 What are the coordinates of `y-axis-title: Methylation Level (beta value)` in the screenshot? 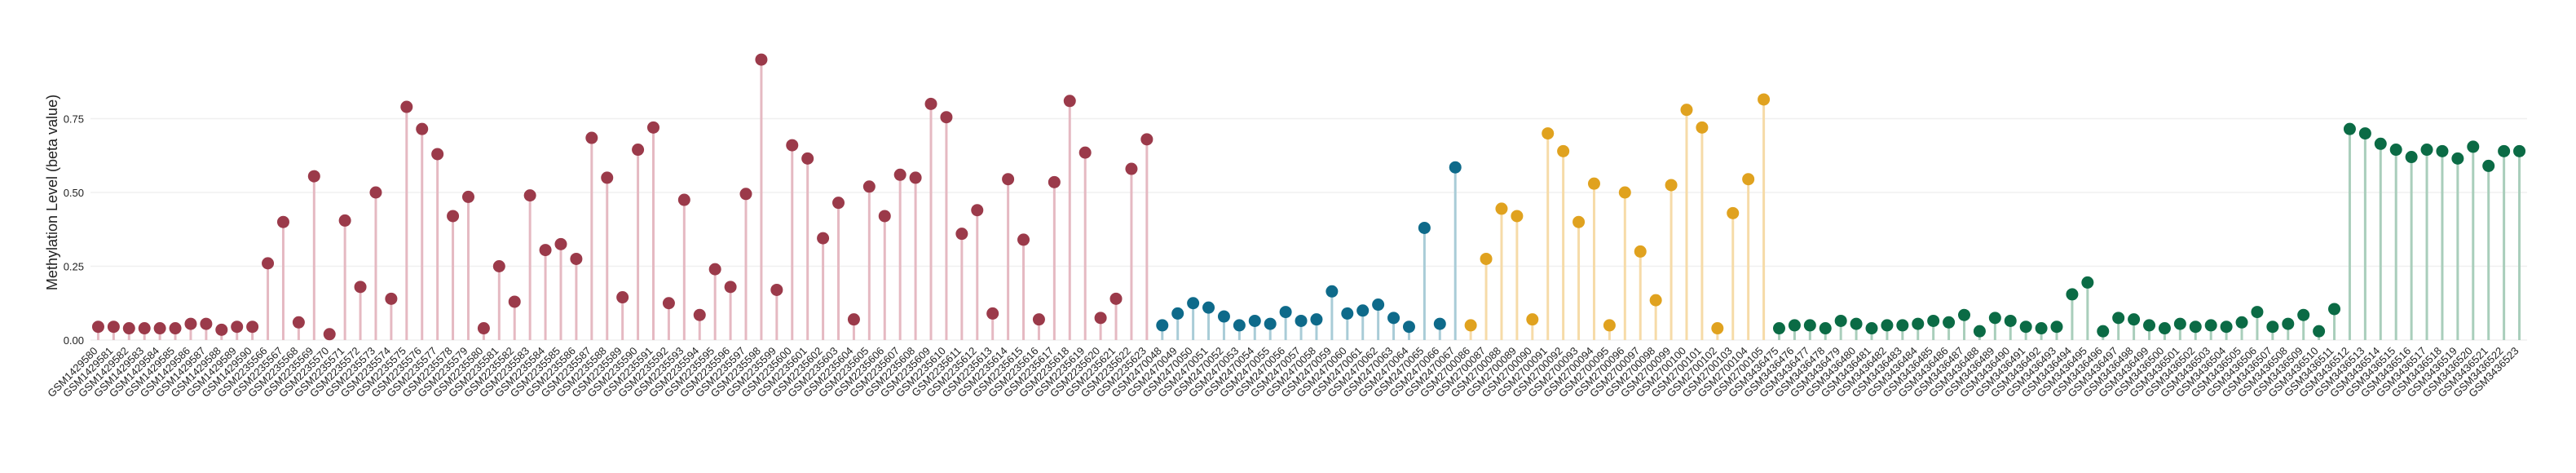 It's located at (52, 192).